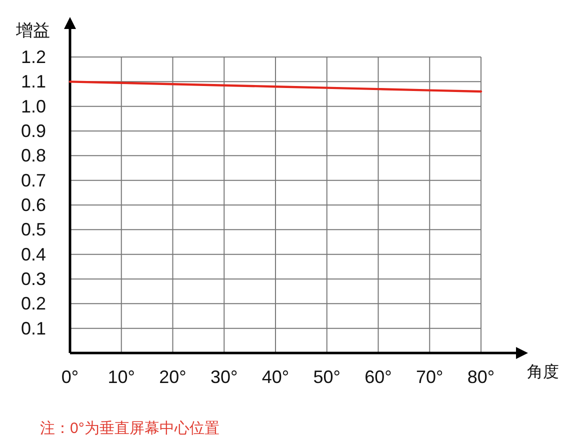 The image size is (564, 446). Describe the element at coordinates (33, 156) in the screenshot. I see `y-tick-label: 0.8` at that location.